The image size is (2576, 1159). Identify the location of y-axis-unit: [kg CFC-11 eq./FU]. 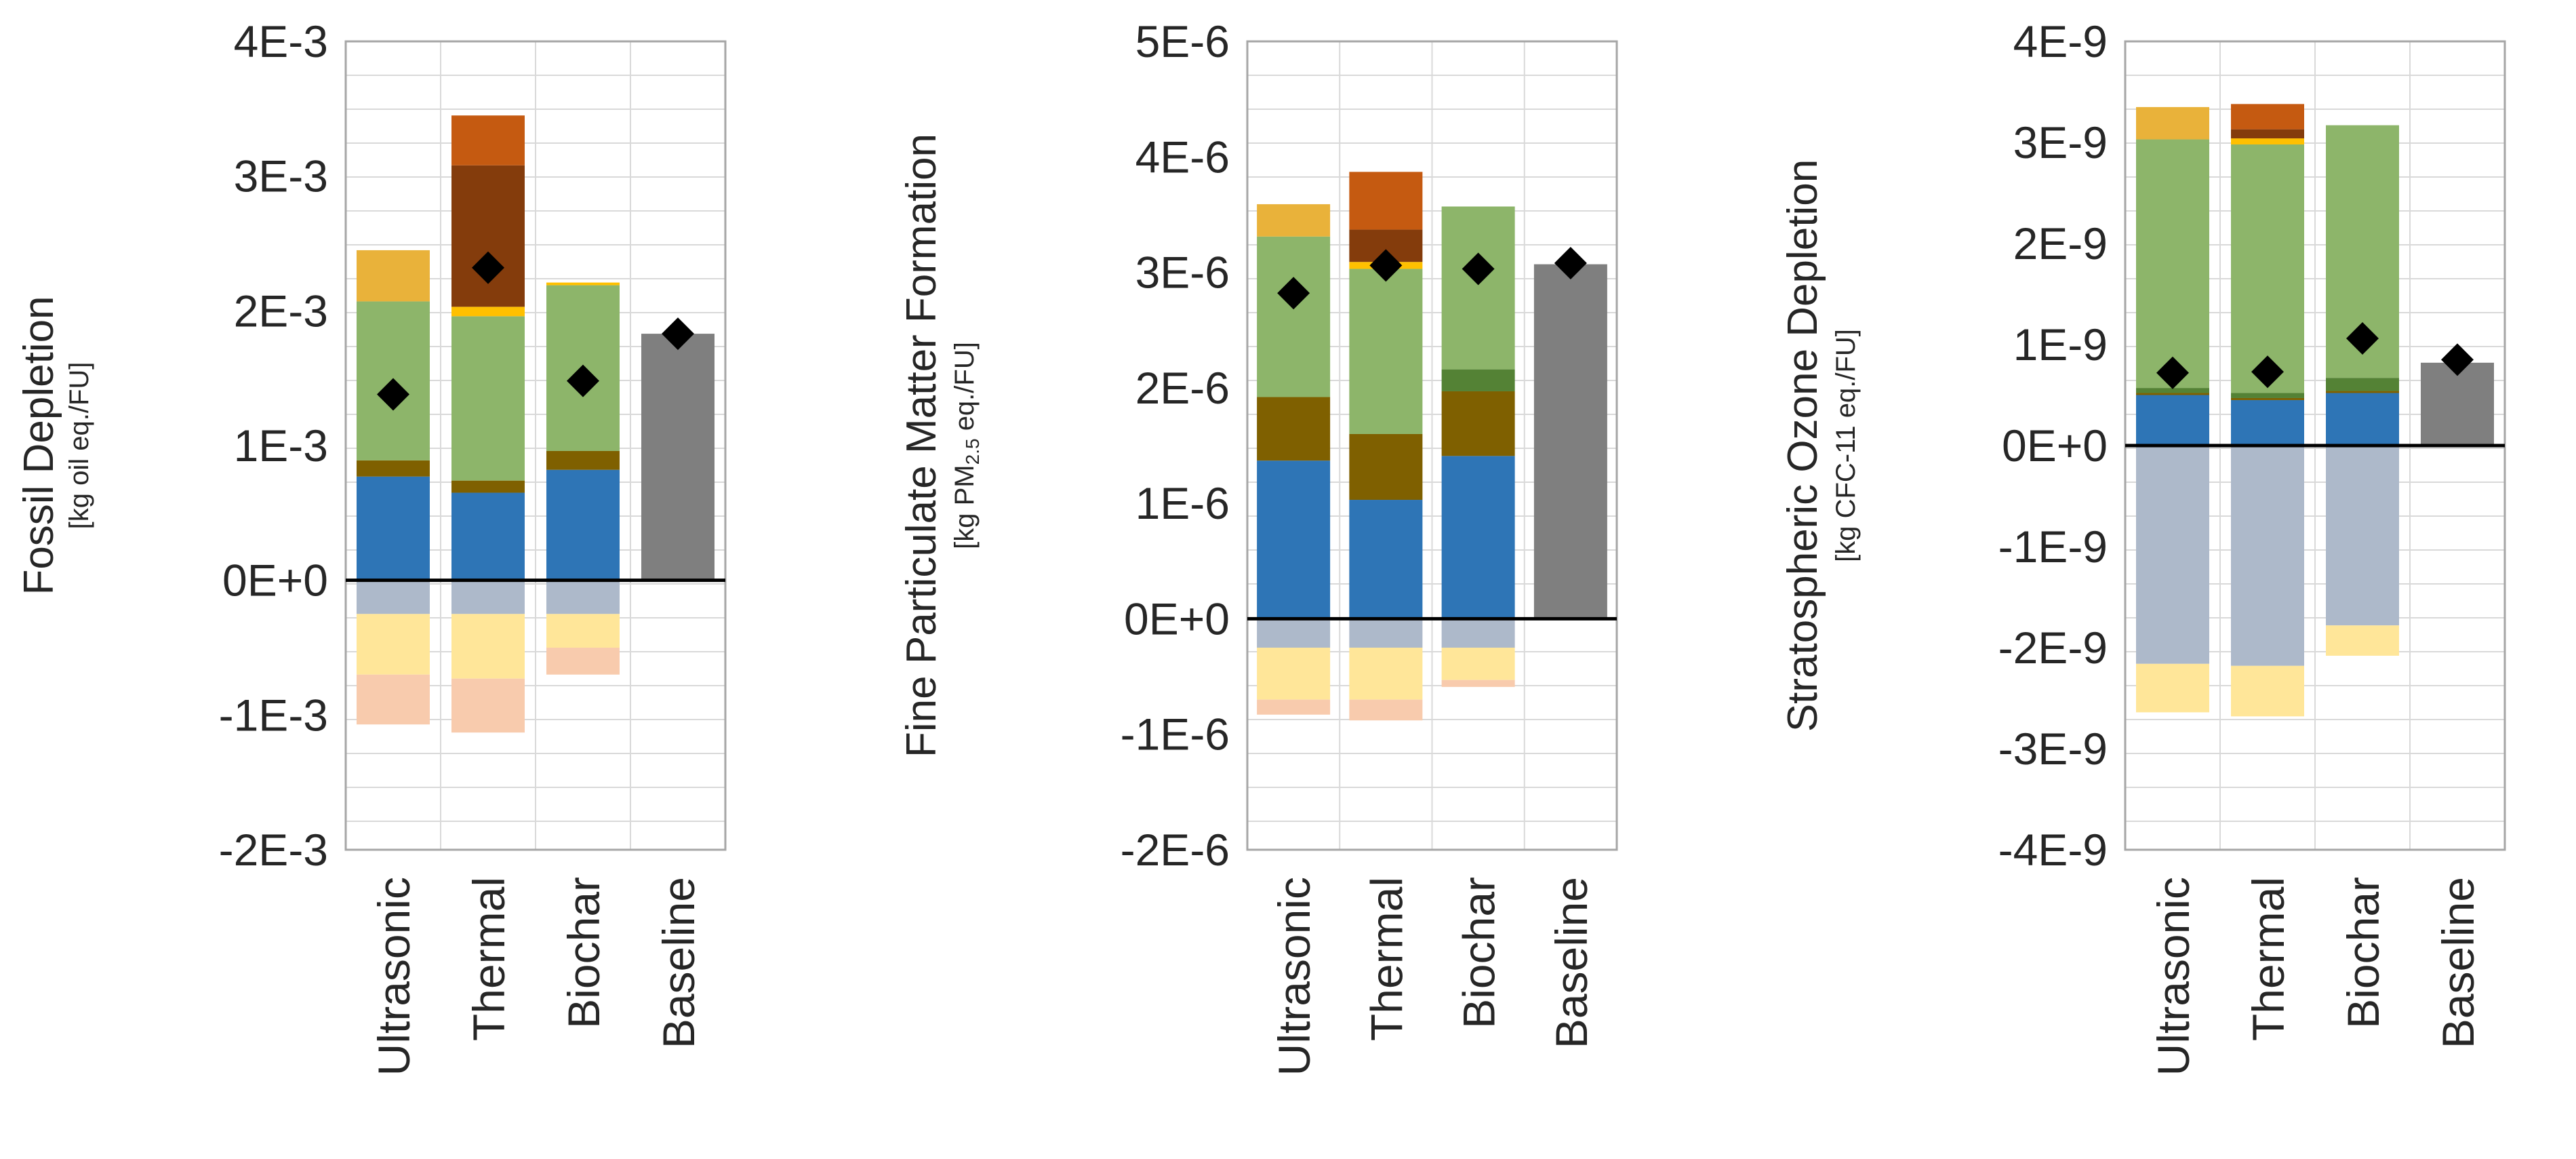
(1846, 445).